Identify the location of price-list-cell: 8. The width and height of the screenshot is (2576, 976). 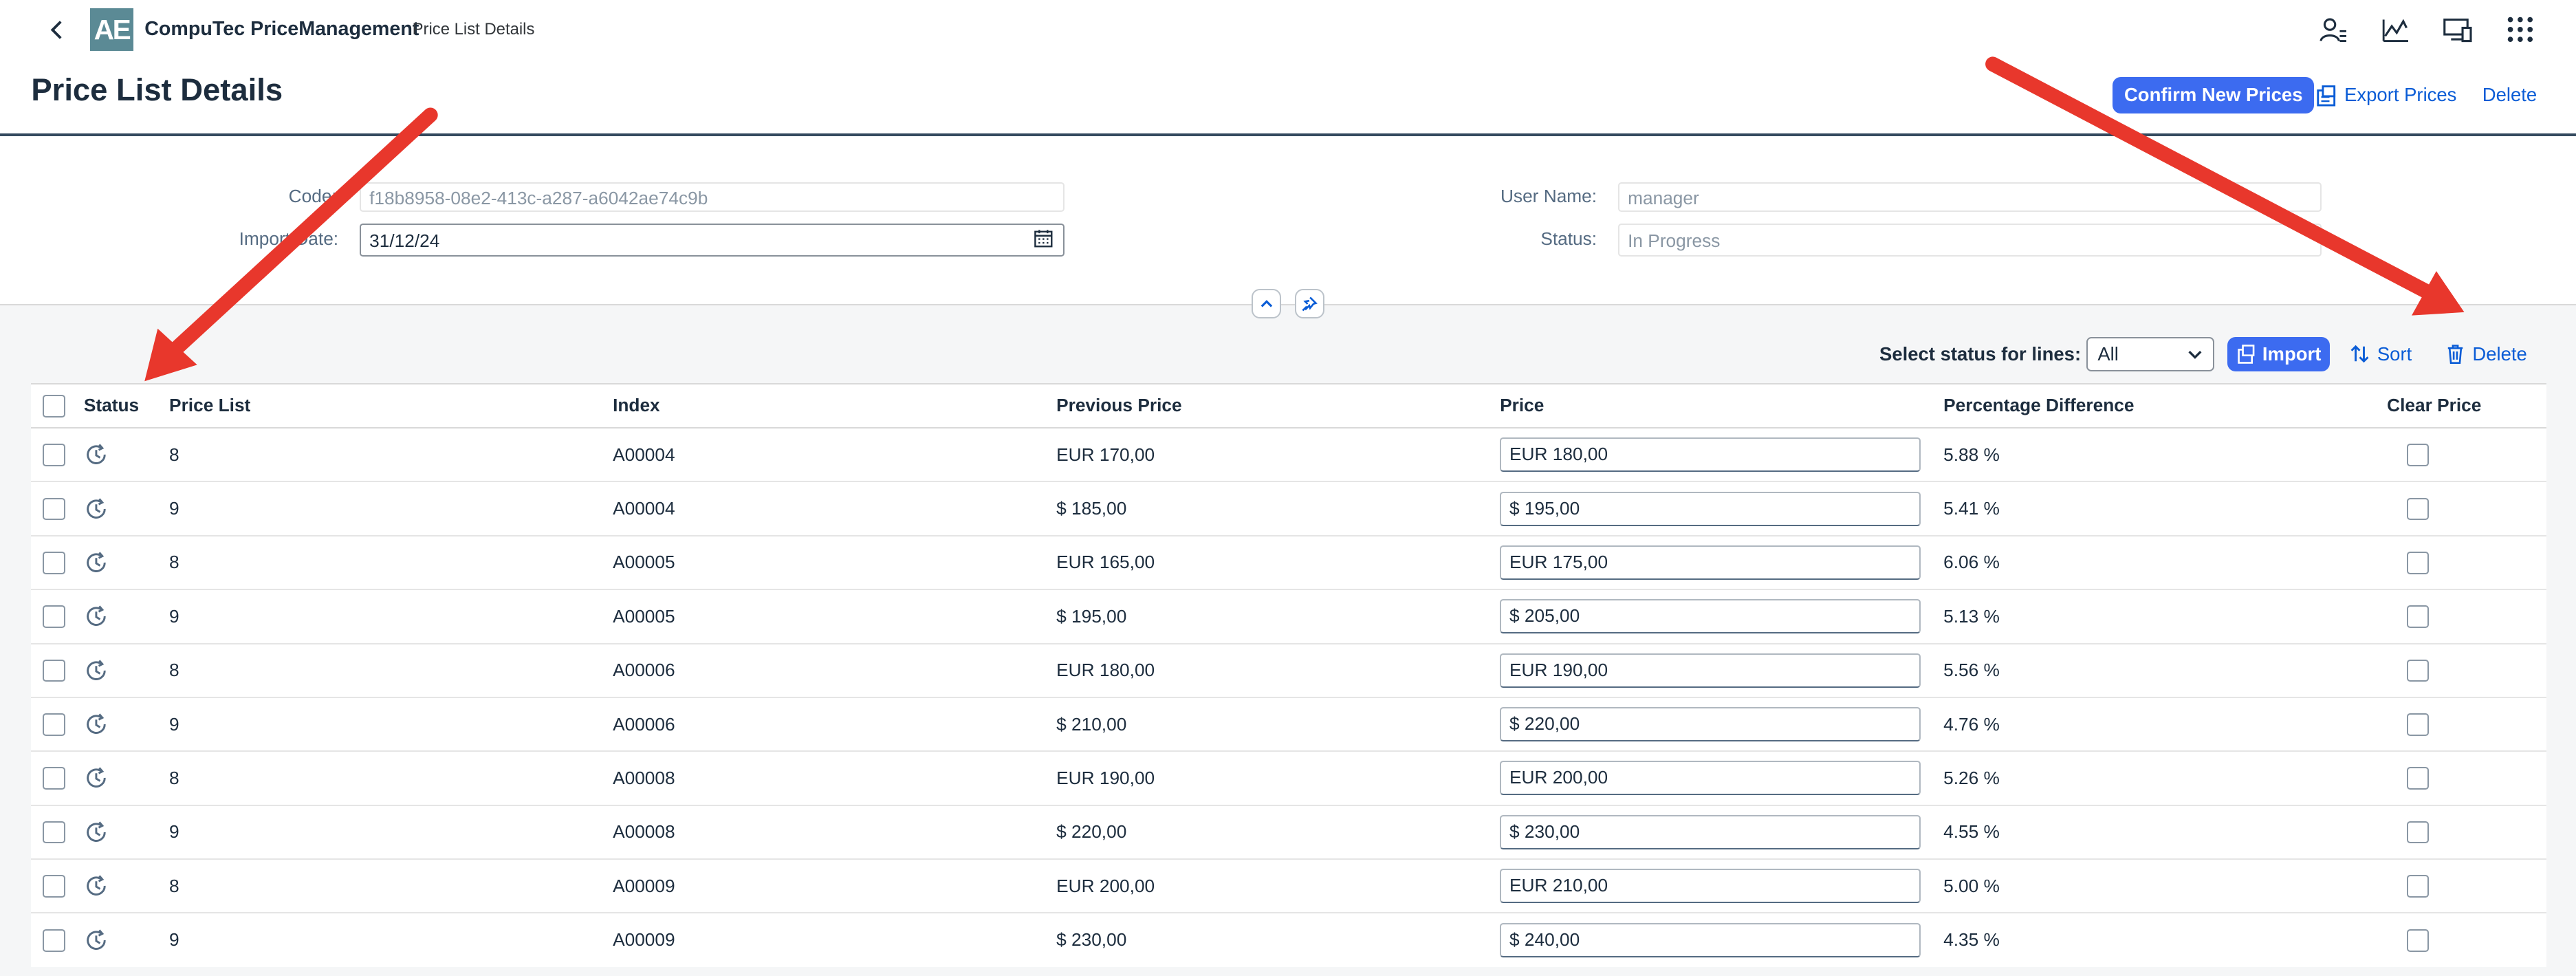
(174, 670).